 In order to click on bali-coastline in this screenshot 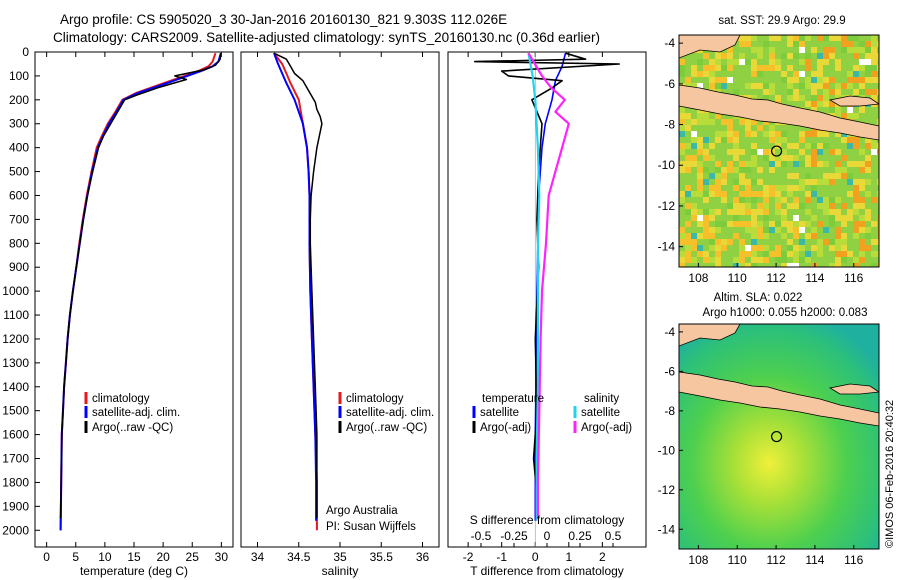, I will do `click(853, 389)`.